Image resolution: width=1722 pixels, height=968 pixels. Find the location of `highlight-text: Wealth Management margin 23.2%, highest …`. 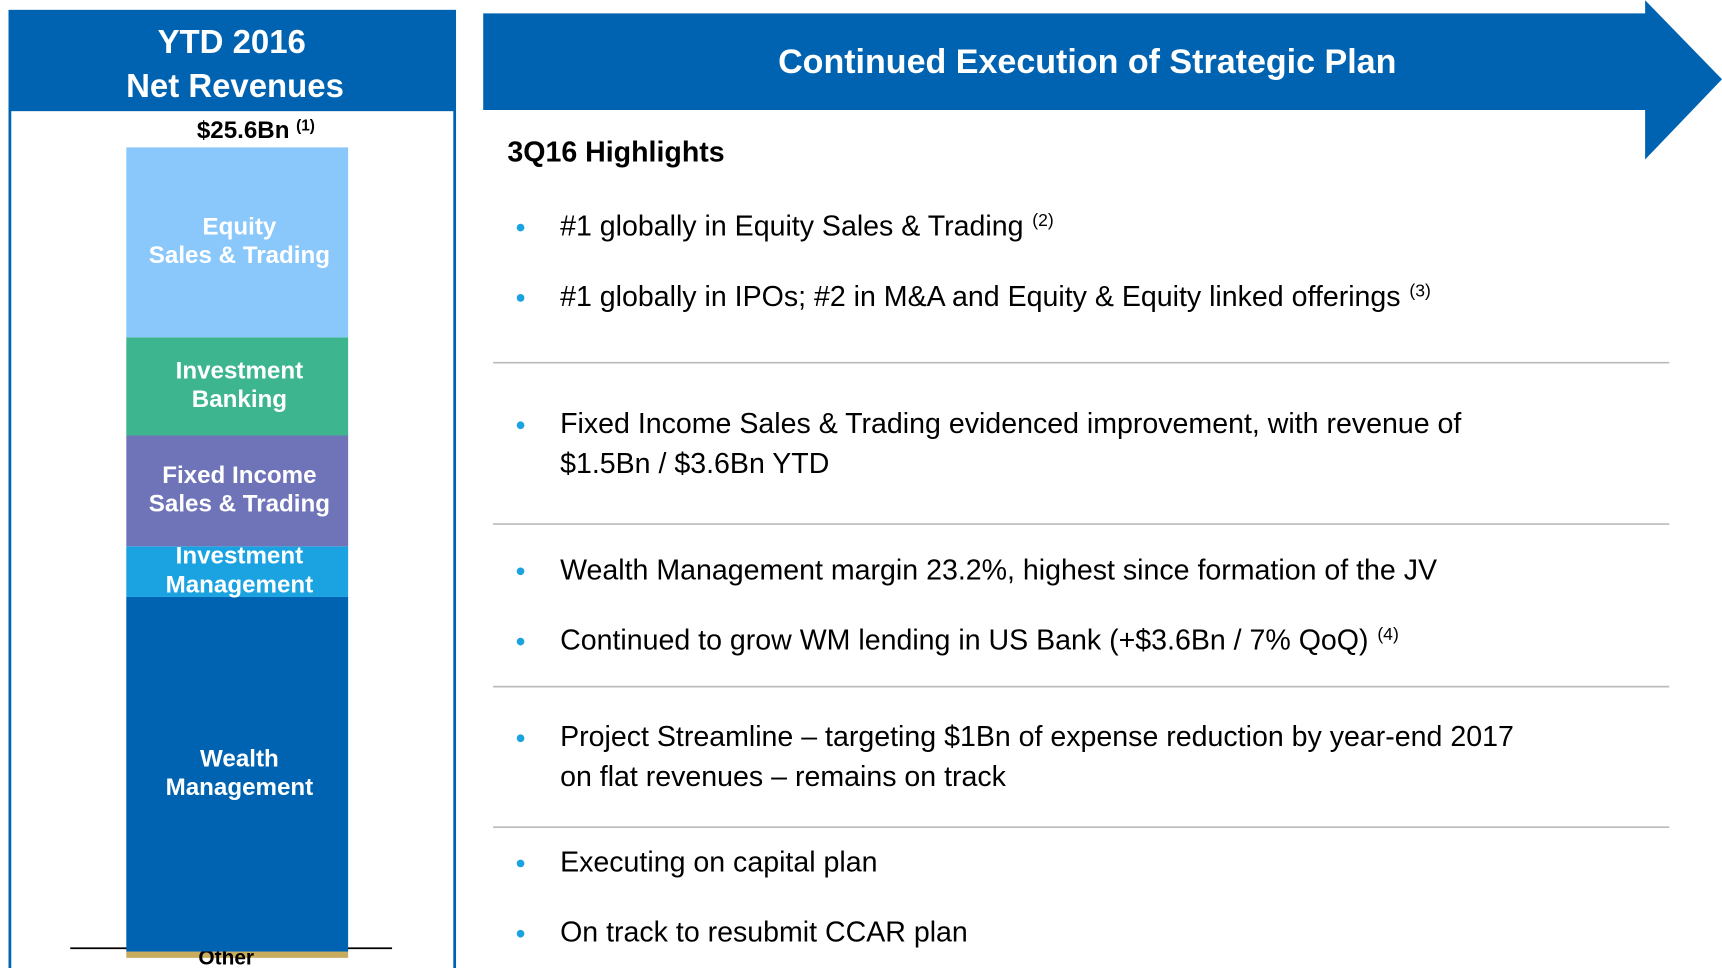

highlight-text: Wealth Management margin 23.2%, highest … is located at coordinates (998, 570).